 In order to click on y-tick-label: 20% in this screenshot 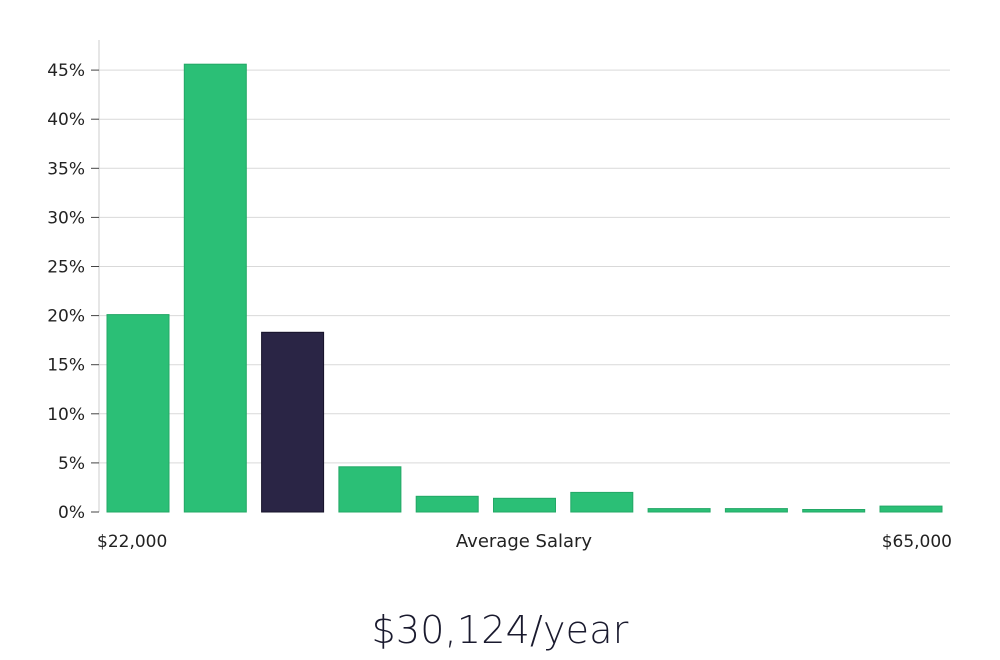, I will do `click(66, 317)`.